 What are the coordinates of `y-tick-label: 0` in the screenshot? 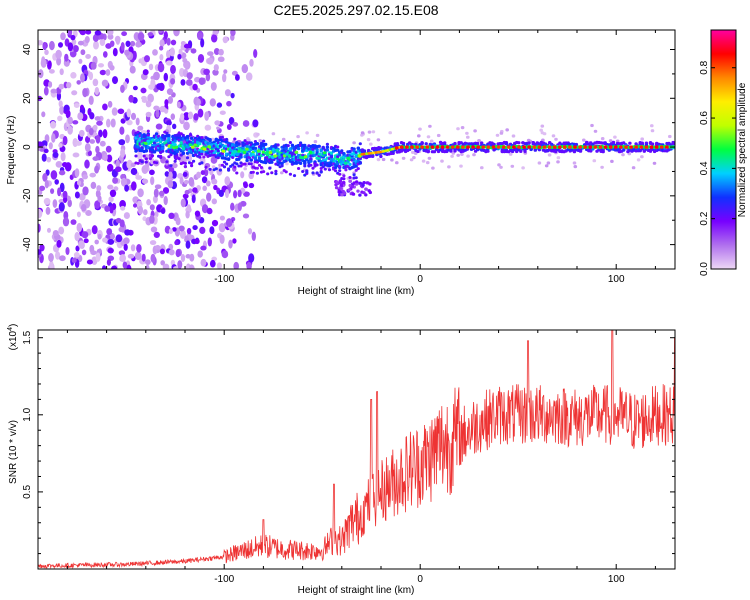 It's located at (27, 147).